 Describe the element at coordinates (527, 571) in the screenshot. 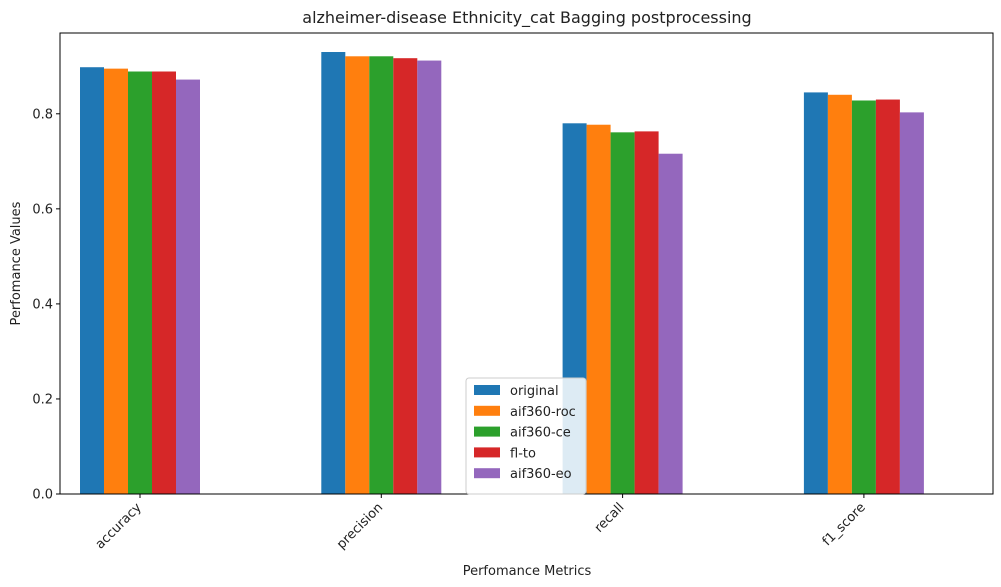

I see `x-axis-title: Perfomance Metrics` at that location.